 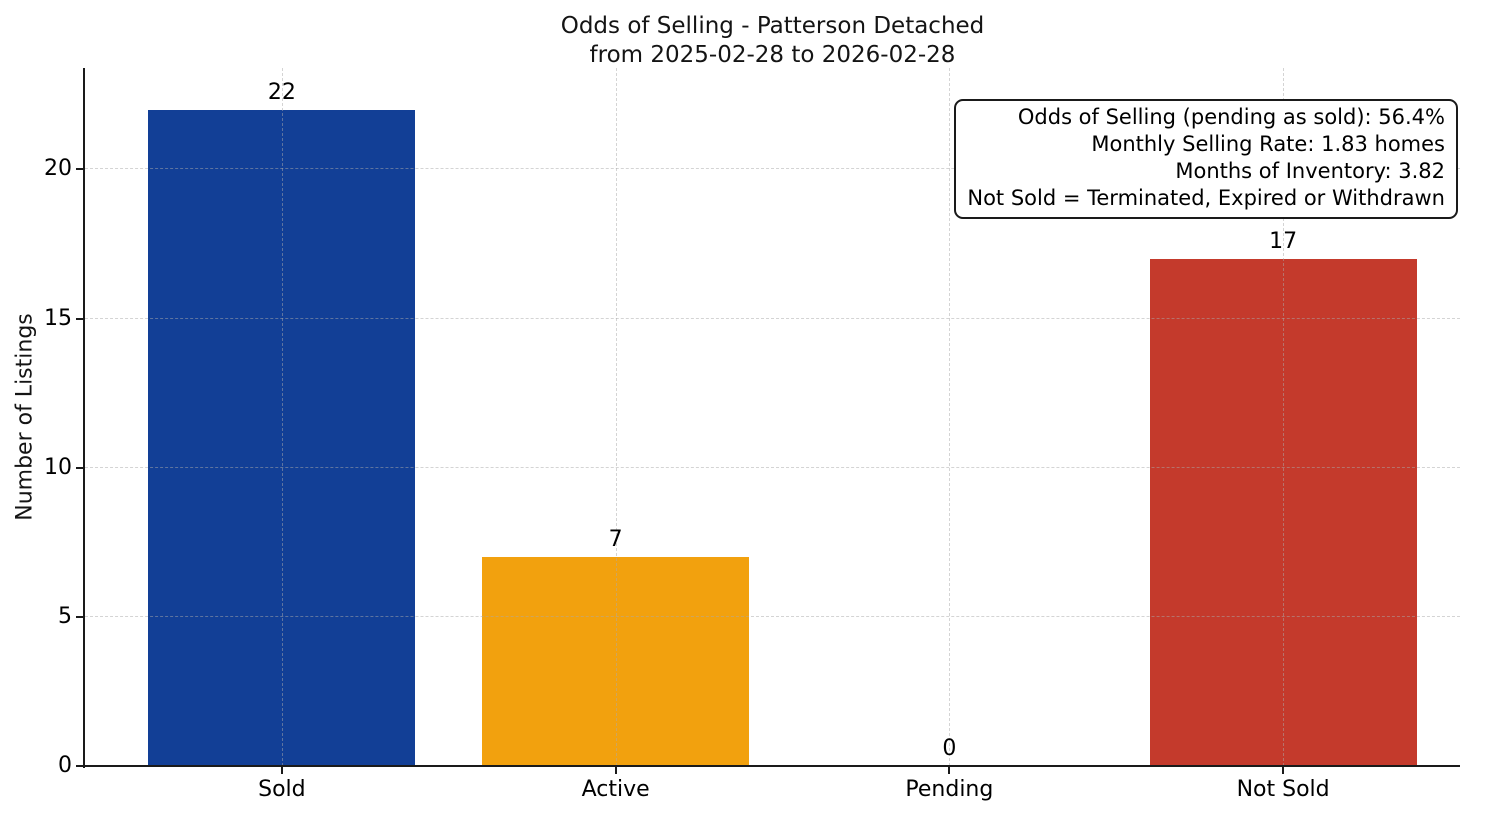 I want to click on x-tick-label: Active, so click(x=615, y=789).